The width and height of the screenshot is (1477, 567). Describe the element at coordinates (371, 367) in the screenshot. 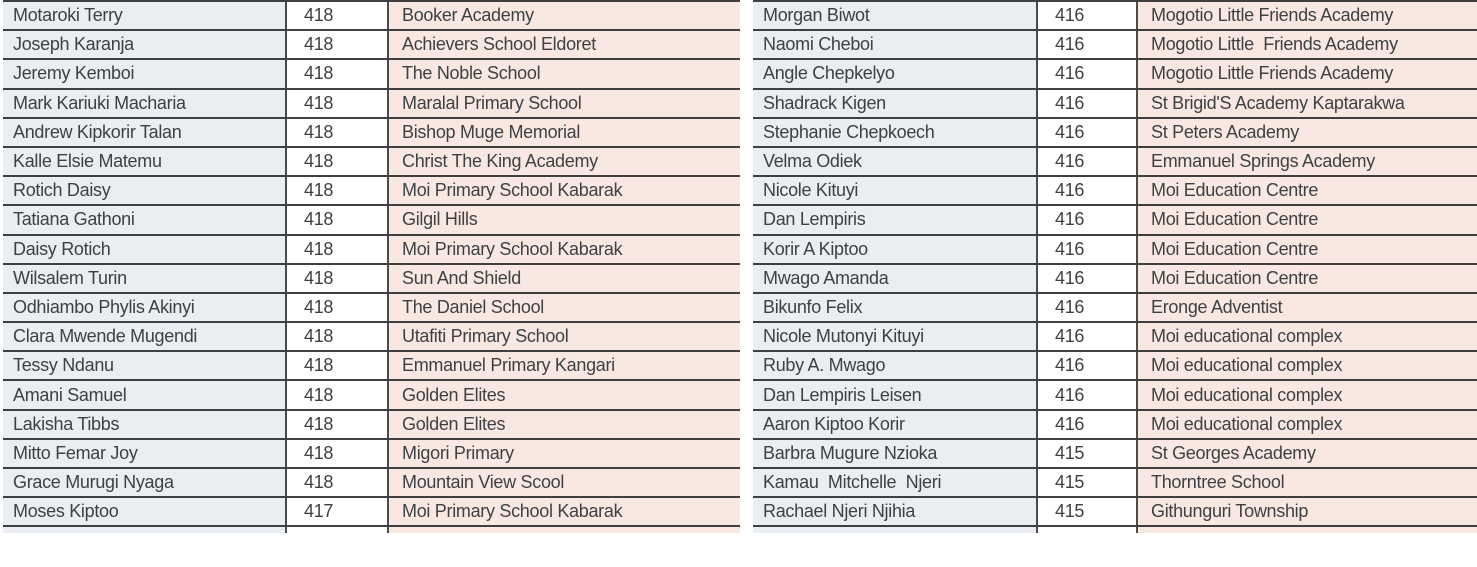

I see `table-row: Tessy Ndanu 418 Emmanuel Primary Kangari` at that location.